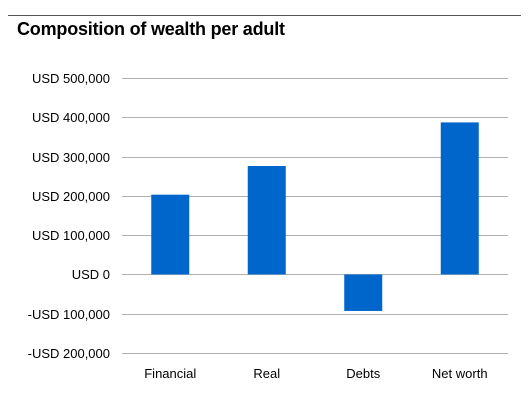  What do you see at coordinates (460, 373) in the screenshot?
I see `x-category-label: Net worth` at bounding box center [460, 373].